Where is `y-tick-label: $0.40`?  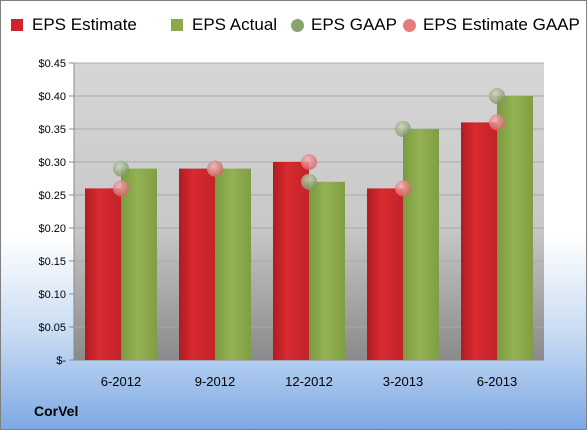 y-tick-label: $0.40 is located at coordinates (52, 97).